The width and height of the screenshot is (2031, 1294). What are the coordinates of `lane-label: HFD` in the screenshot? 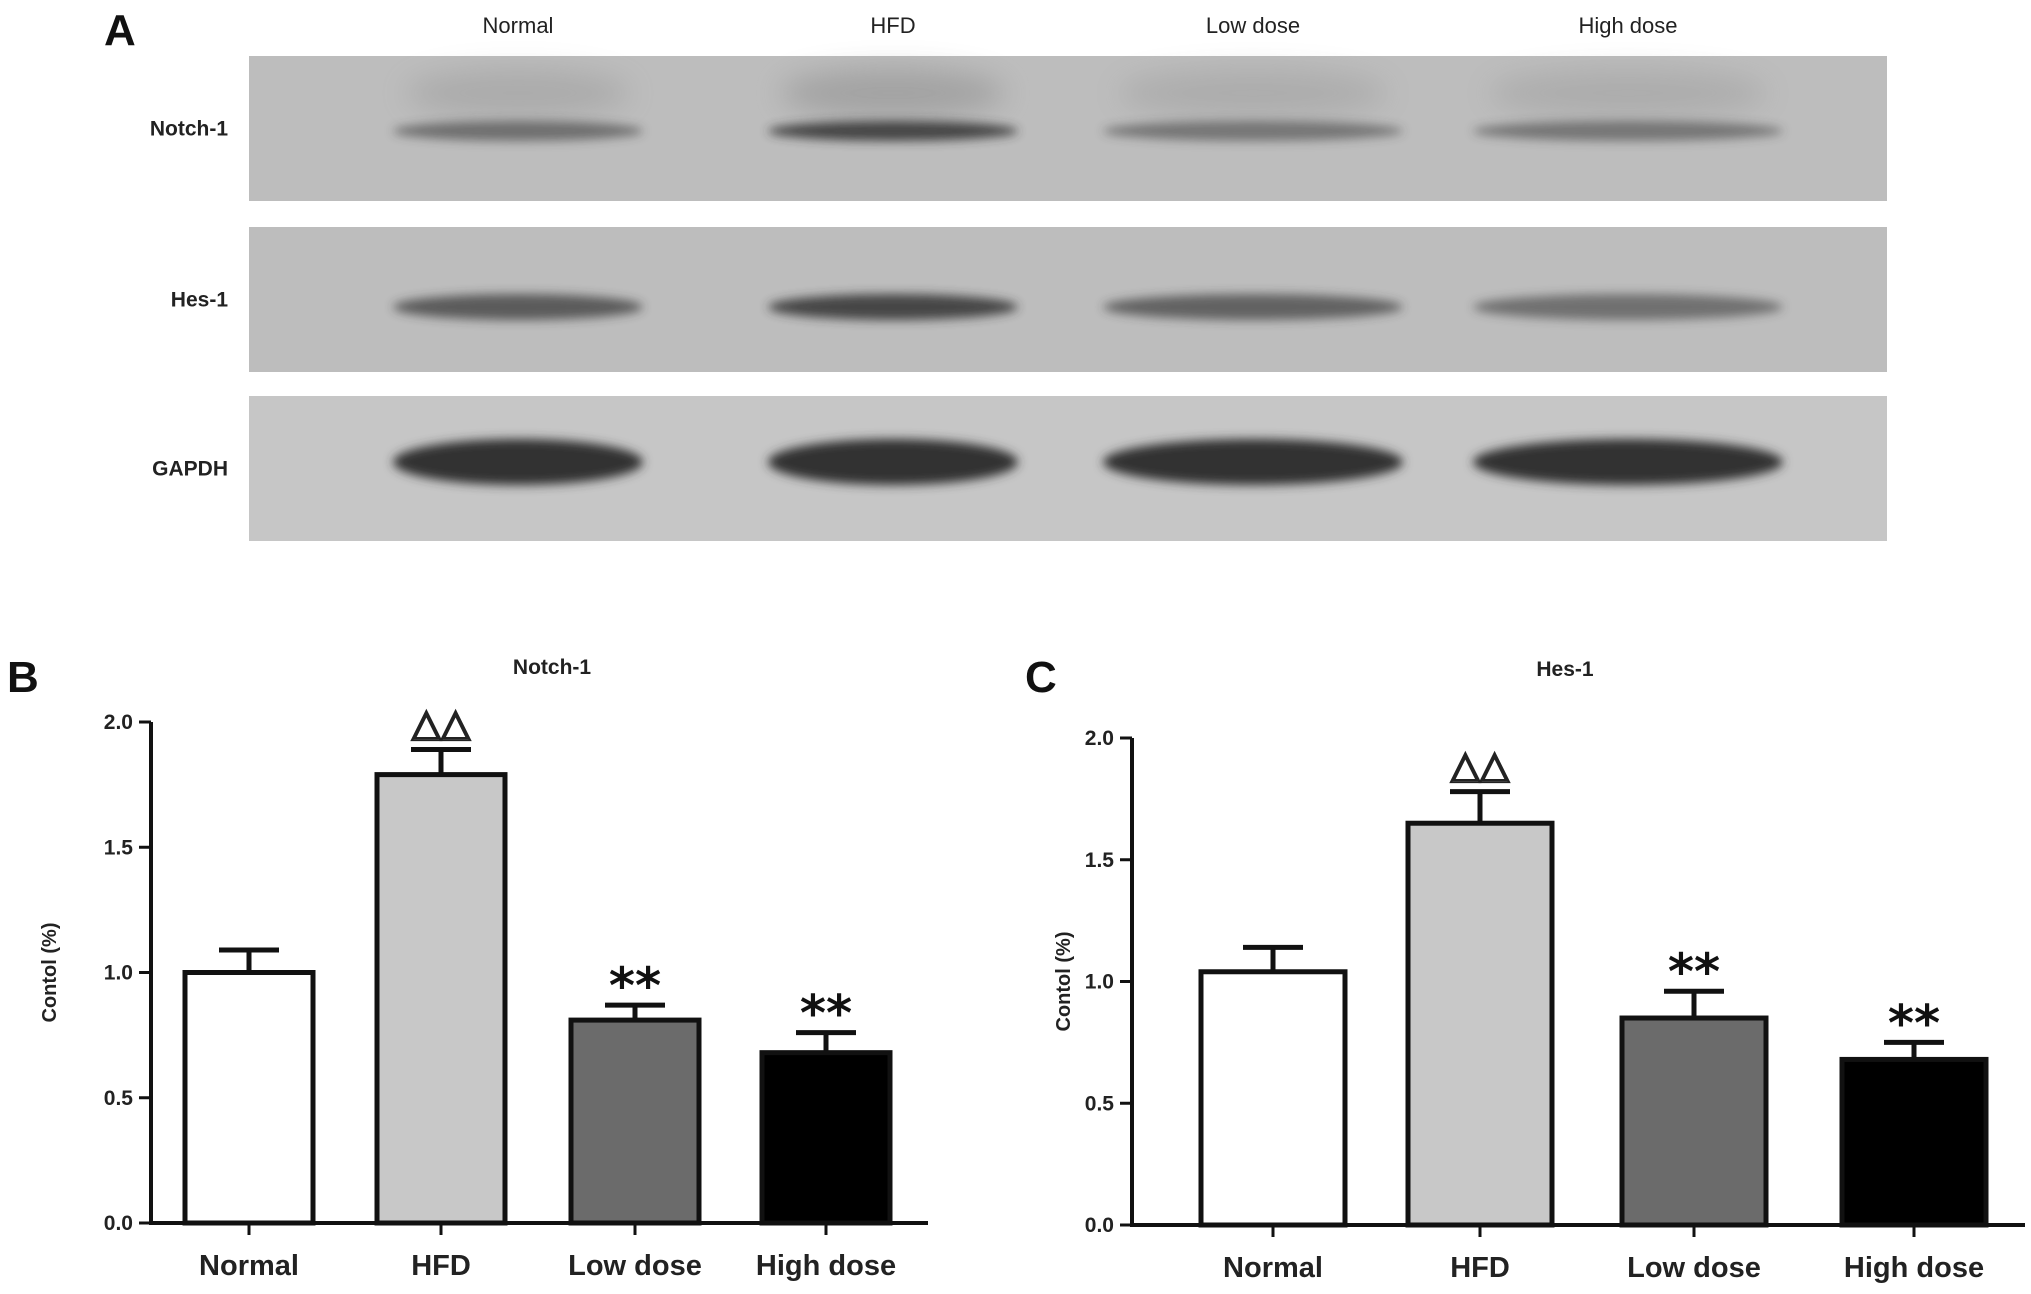 It's located at (892, 25).